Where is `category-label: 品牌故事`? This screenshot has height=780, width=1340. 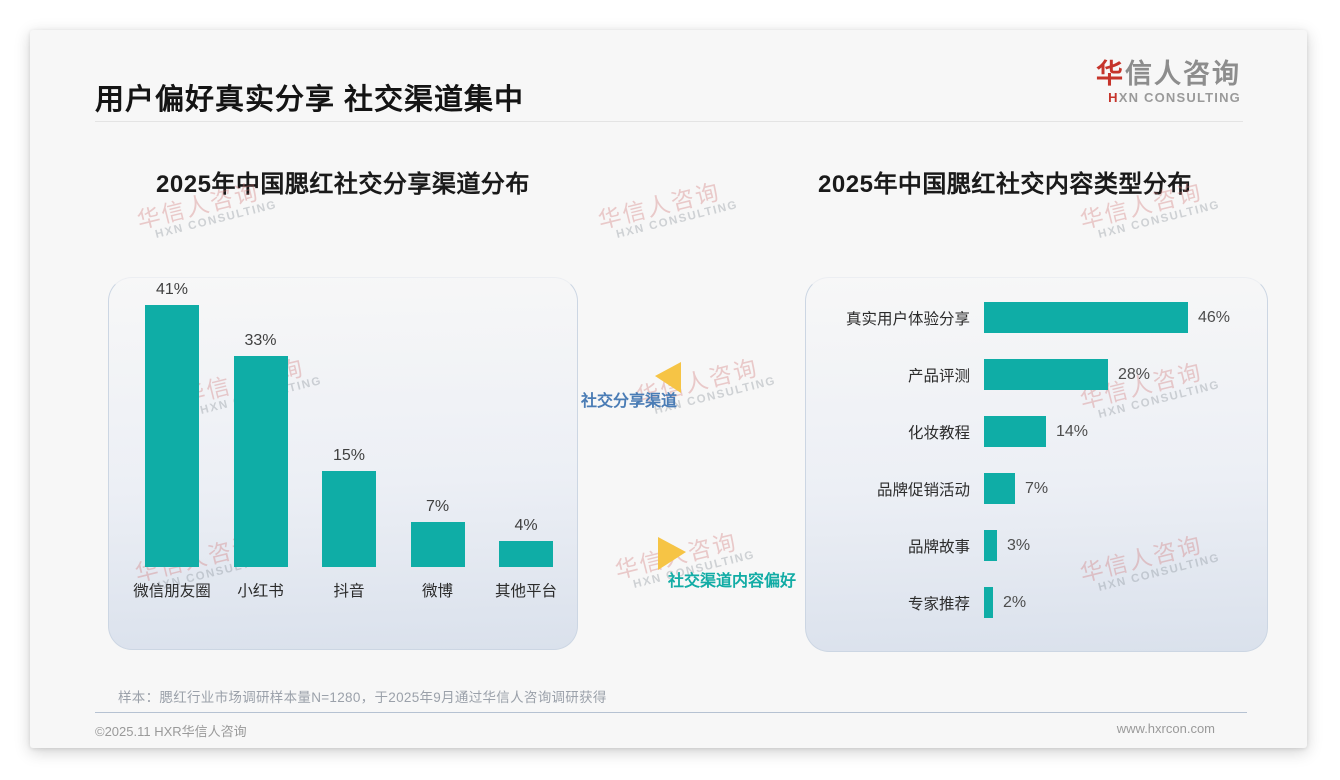 category-label: 品牌故事 is located at coordinates (938, 547).